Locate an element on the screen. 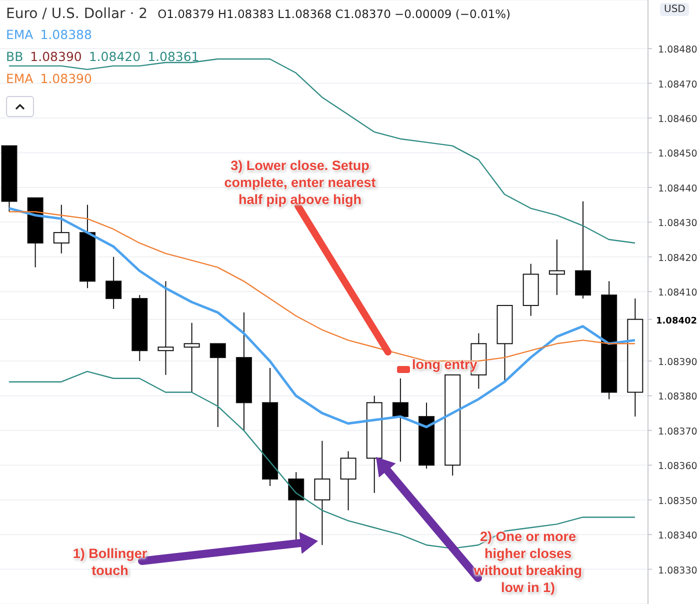 This screenshot has width=698, height=604. y-tick-label: 1.08330 is located at coordinates (678, 570).